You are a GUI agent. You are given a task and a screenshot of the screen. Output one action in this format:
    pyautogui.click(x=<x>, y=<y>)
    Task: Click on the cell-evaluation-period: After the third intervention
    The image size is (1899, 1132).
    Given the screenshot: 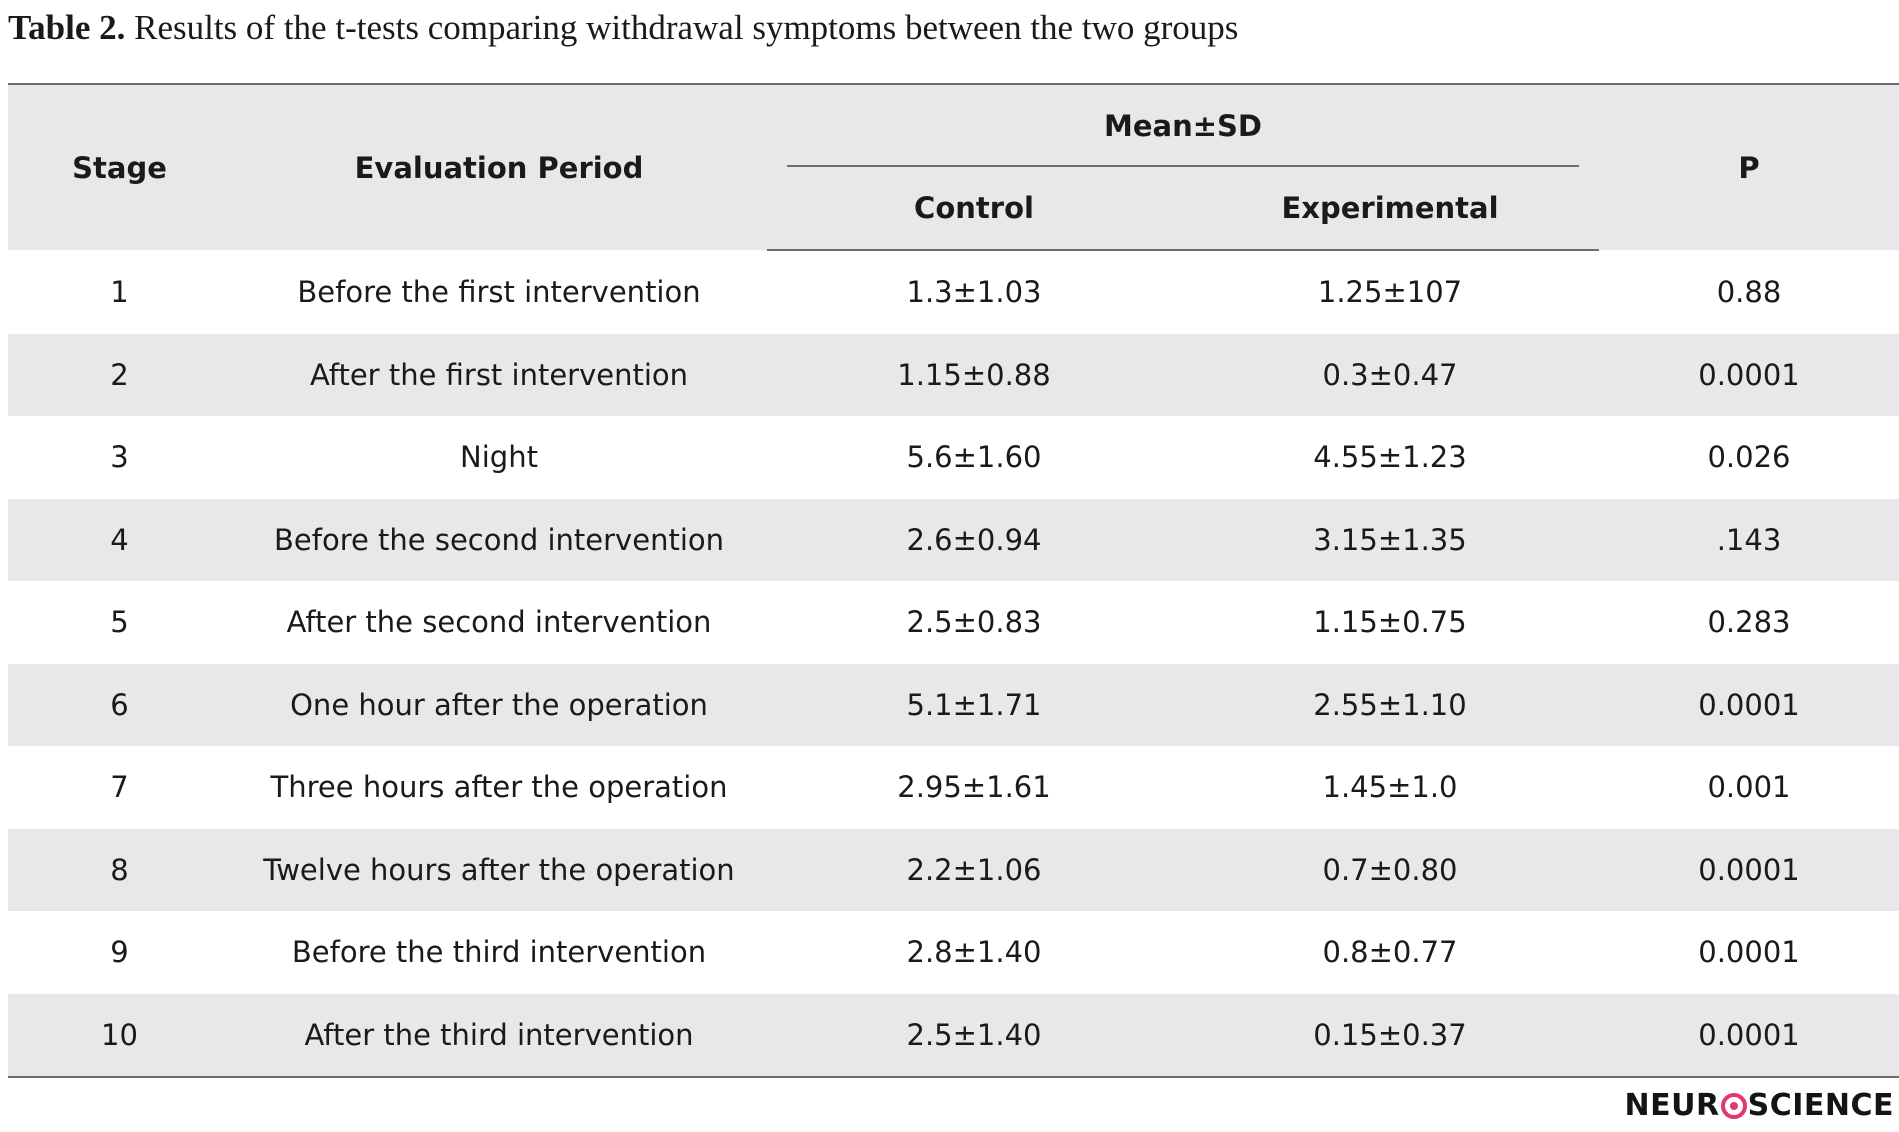 What is the action you would take?
    pyautogui.click(x=499, y=1035)
    